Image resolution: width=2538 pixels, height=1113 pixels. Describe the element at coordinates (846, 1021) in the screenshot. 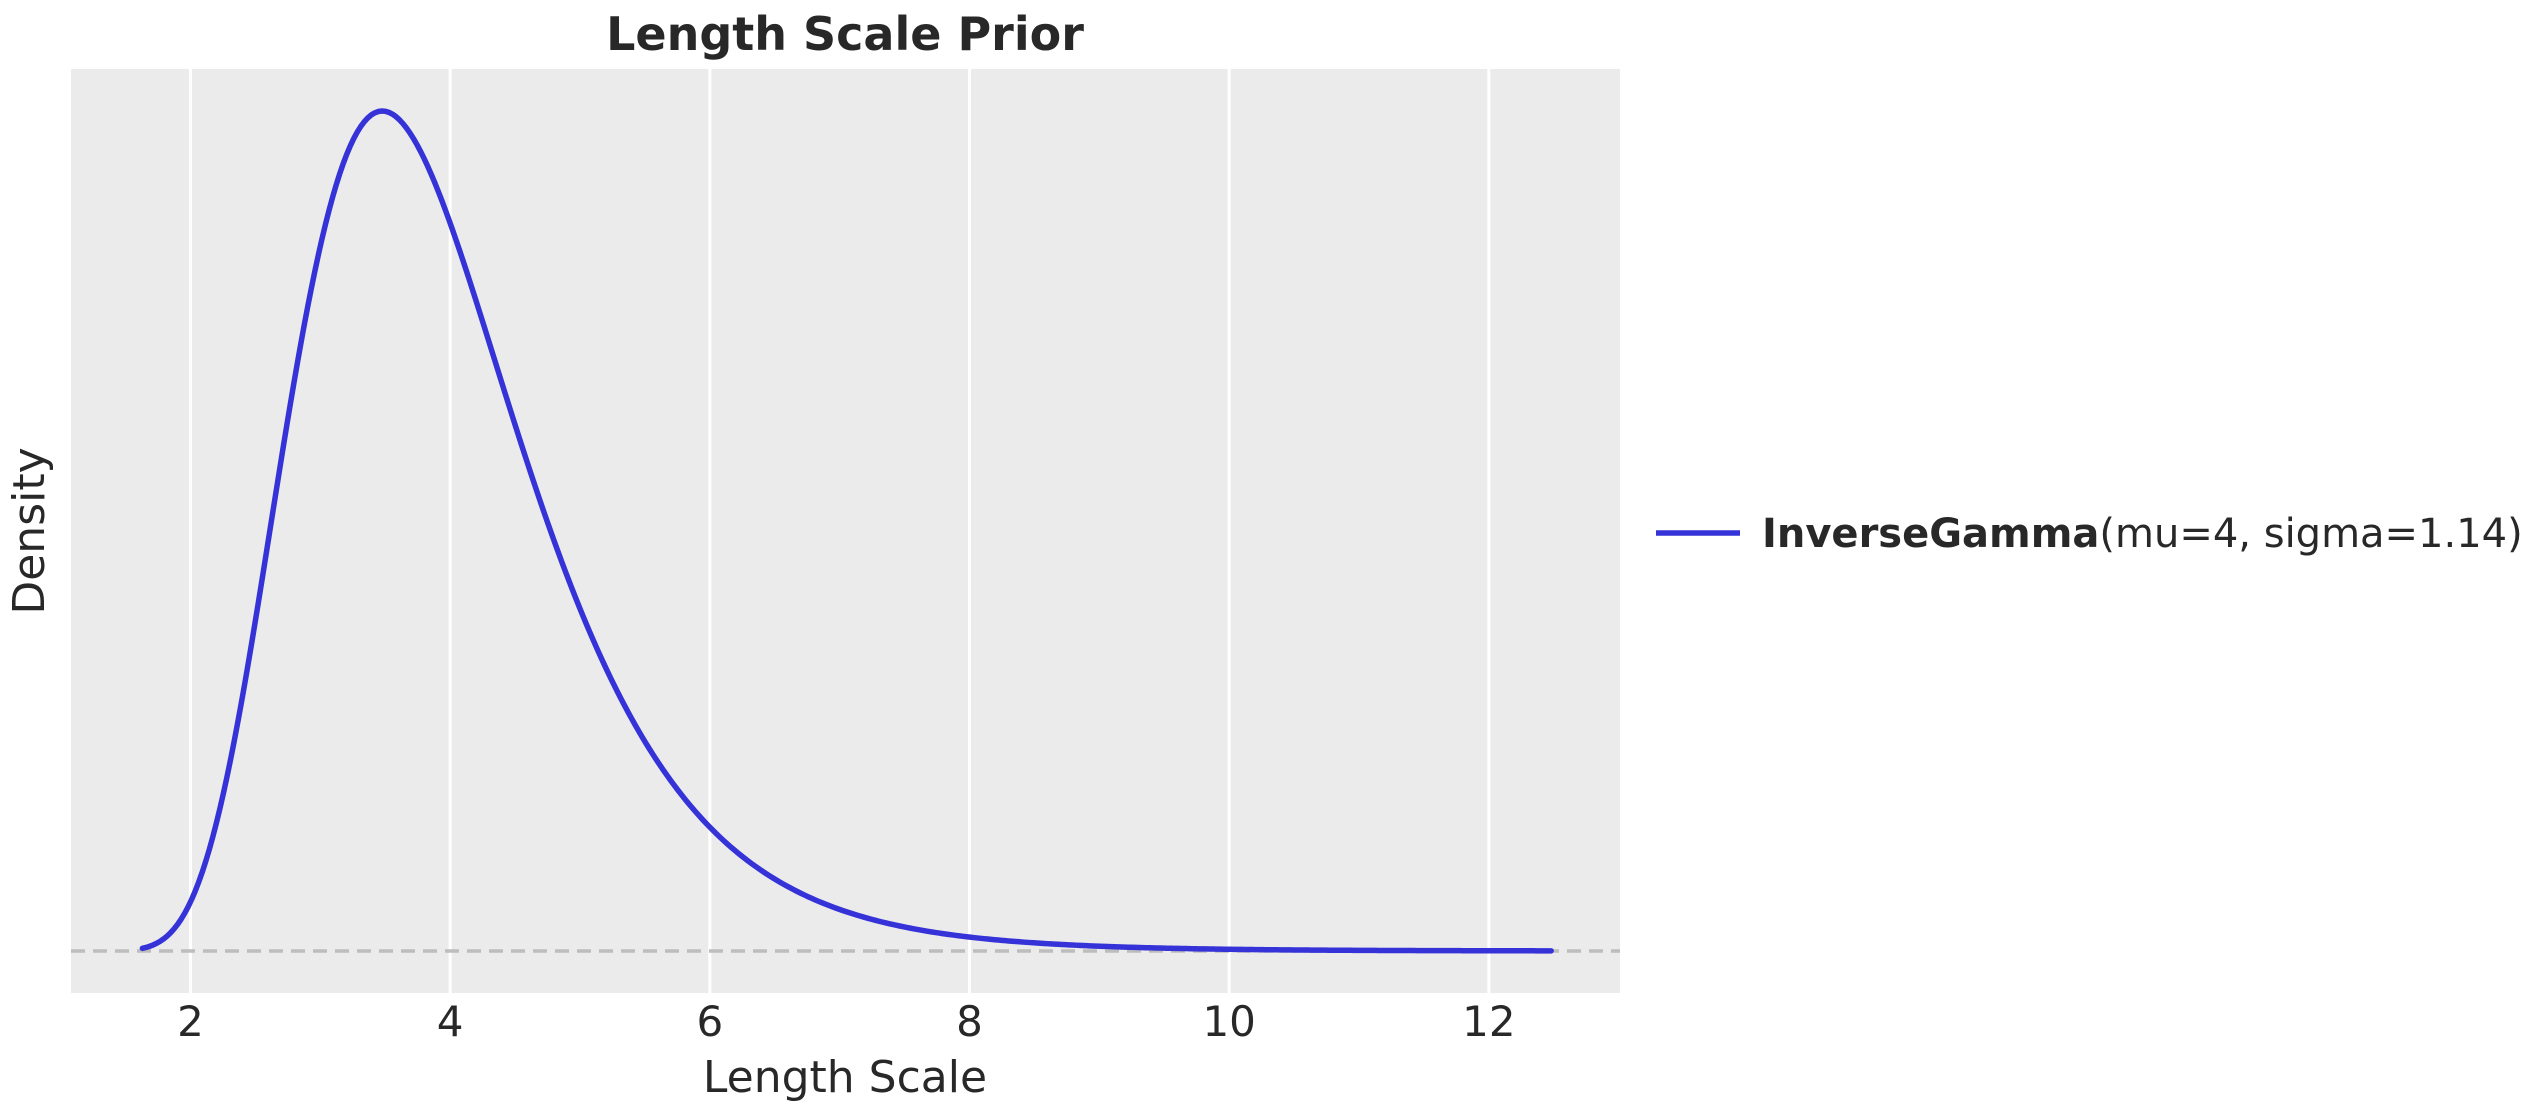

I see `x-tick-labels: 2 4 6 8 10 12` at that location.